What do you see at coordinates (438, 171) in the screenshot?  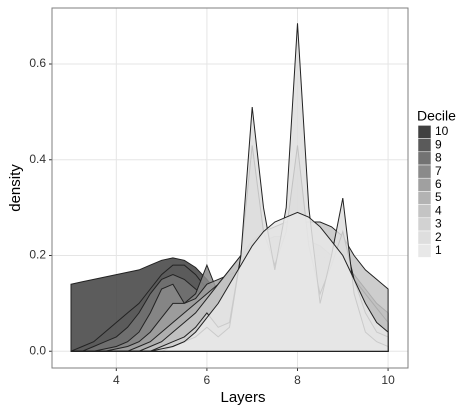 I see `legend-label: 7` at bounding box center [438, 171].